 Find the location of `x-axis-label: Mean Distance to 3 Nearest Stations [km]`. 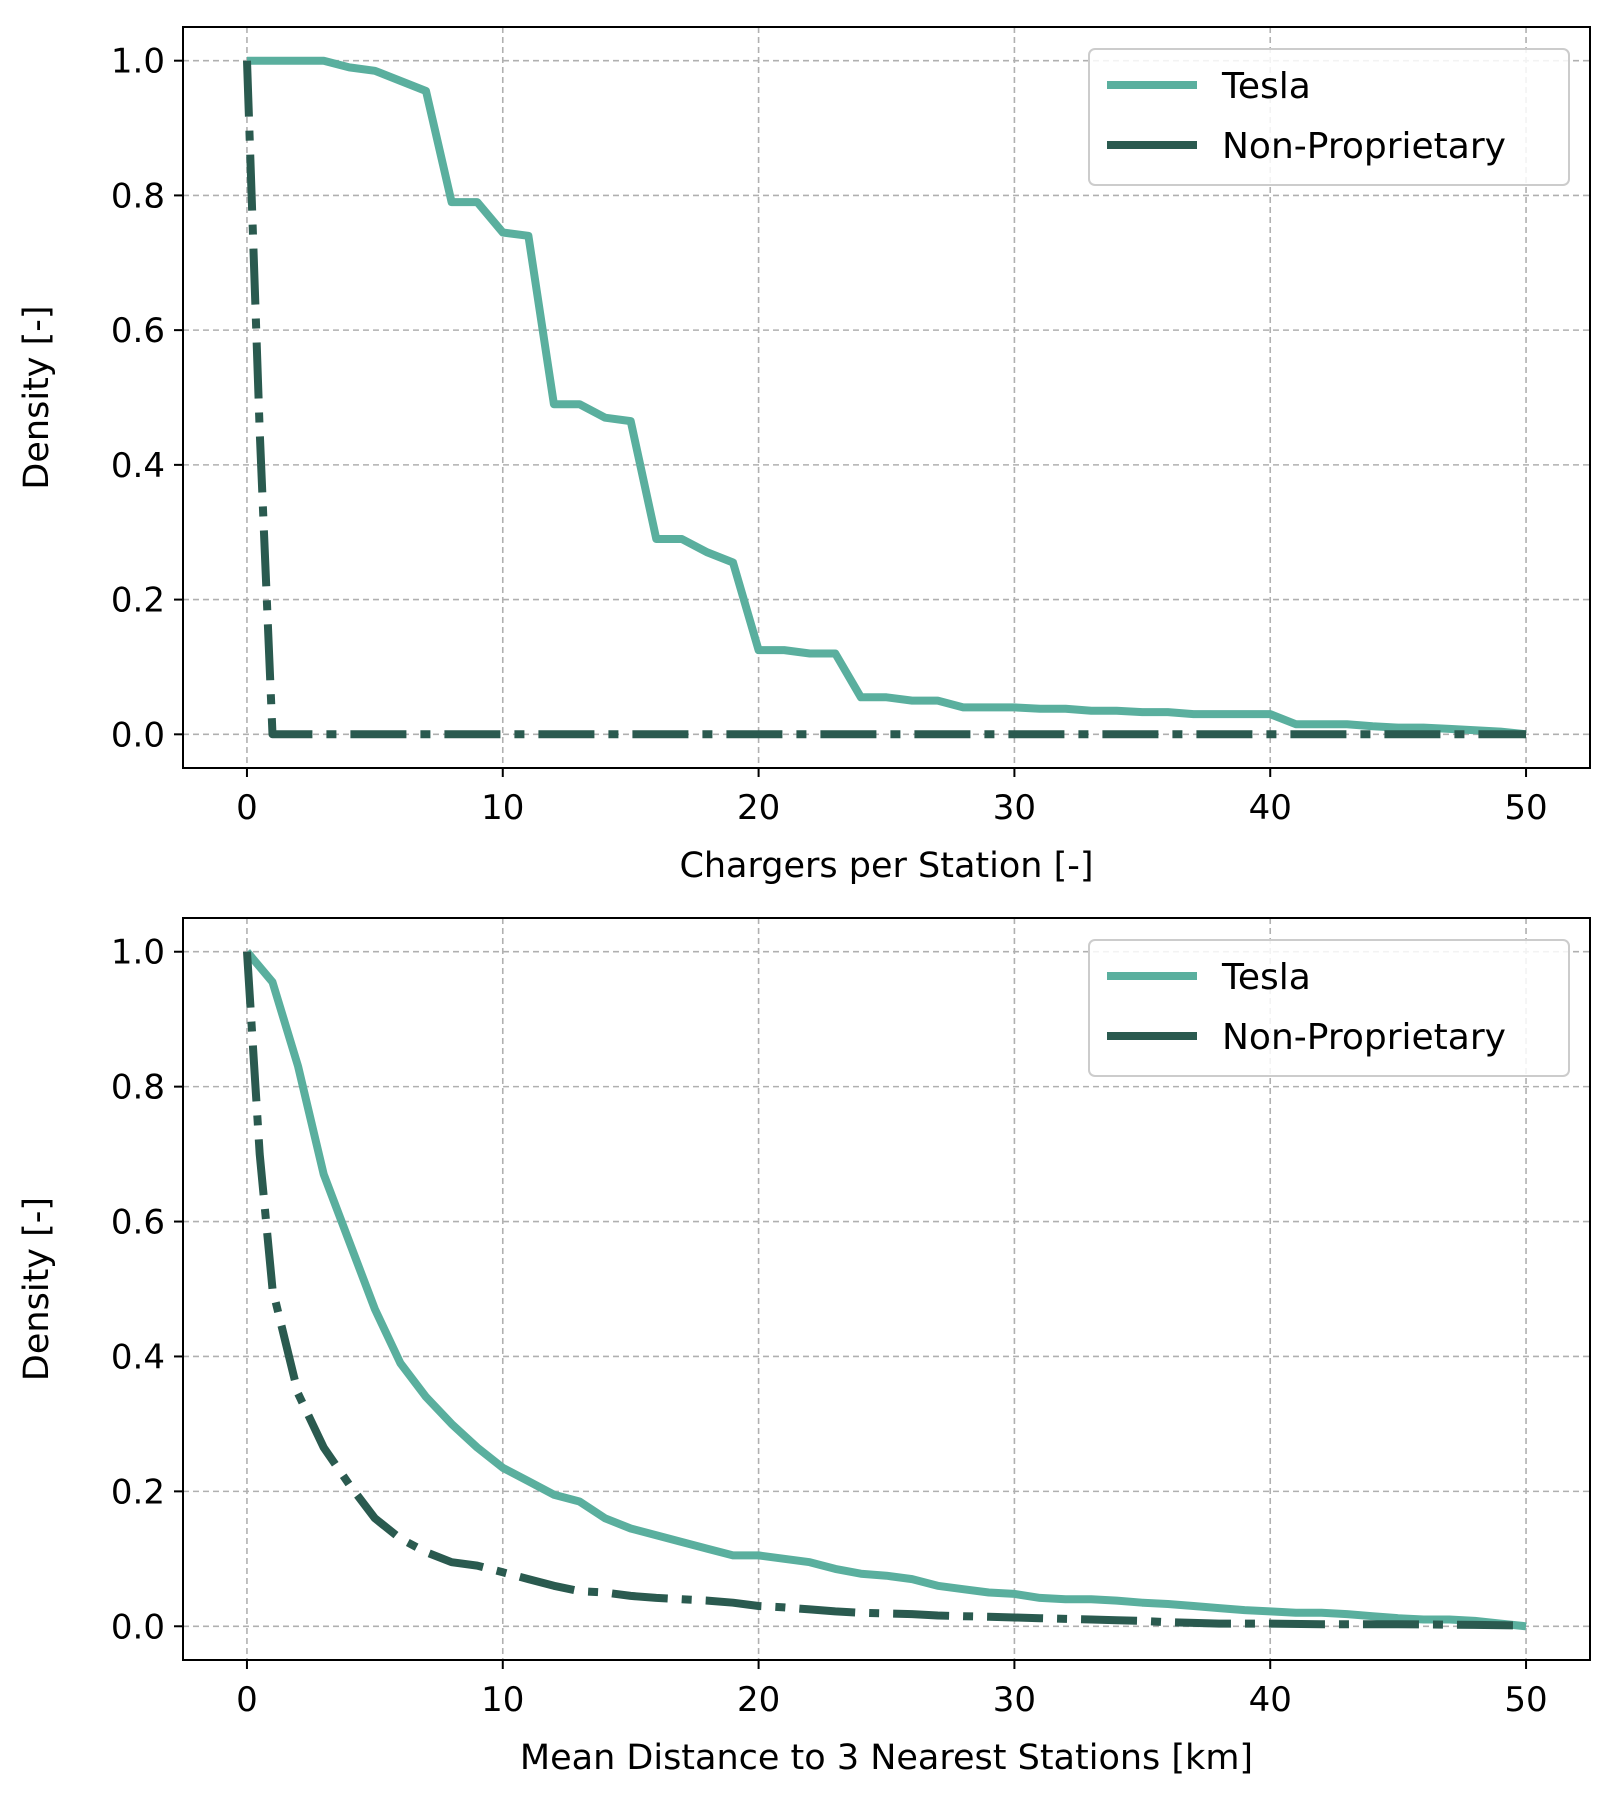

x-axis-label: Mean Distance to 3 Nearest Stations [km] is located at coordinates (886, 1758).